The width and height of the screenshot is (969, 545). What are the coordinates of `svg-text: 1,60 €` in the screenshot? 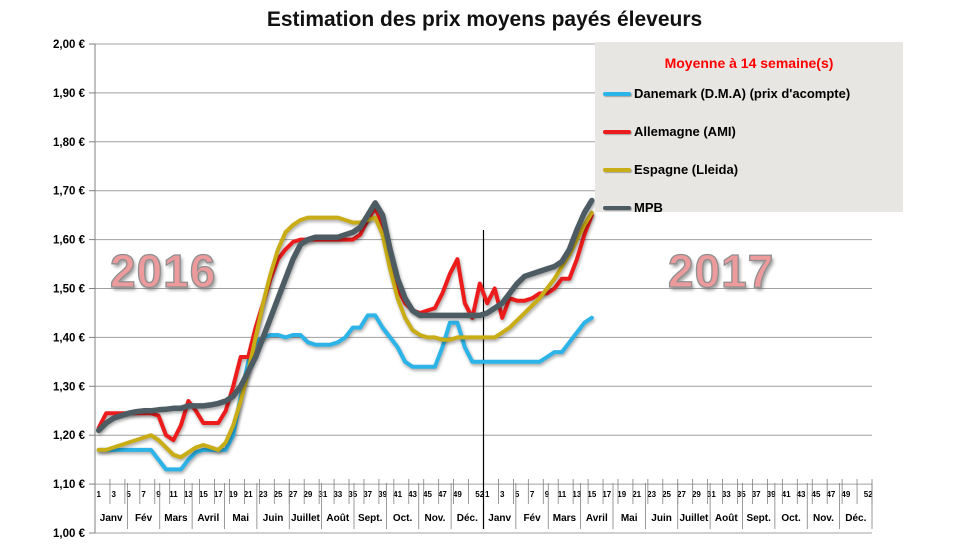 It's located at (69, 241).